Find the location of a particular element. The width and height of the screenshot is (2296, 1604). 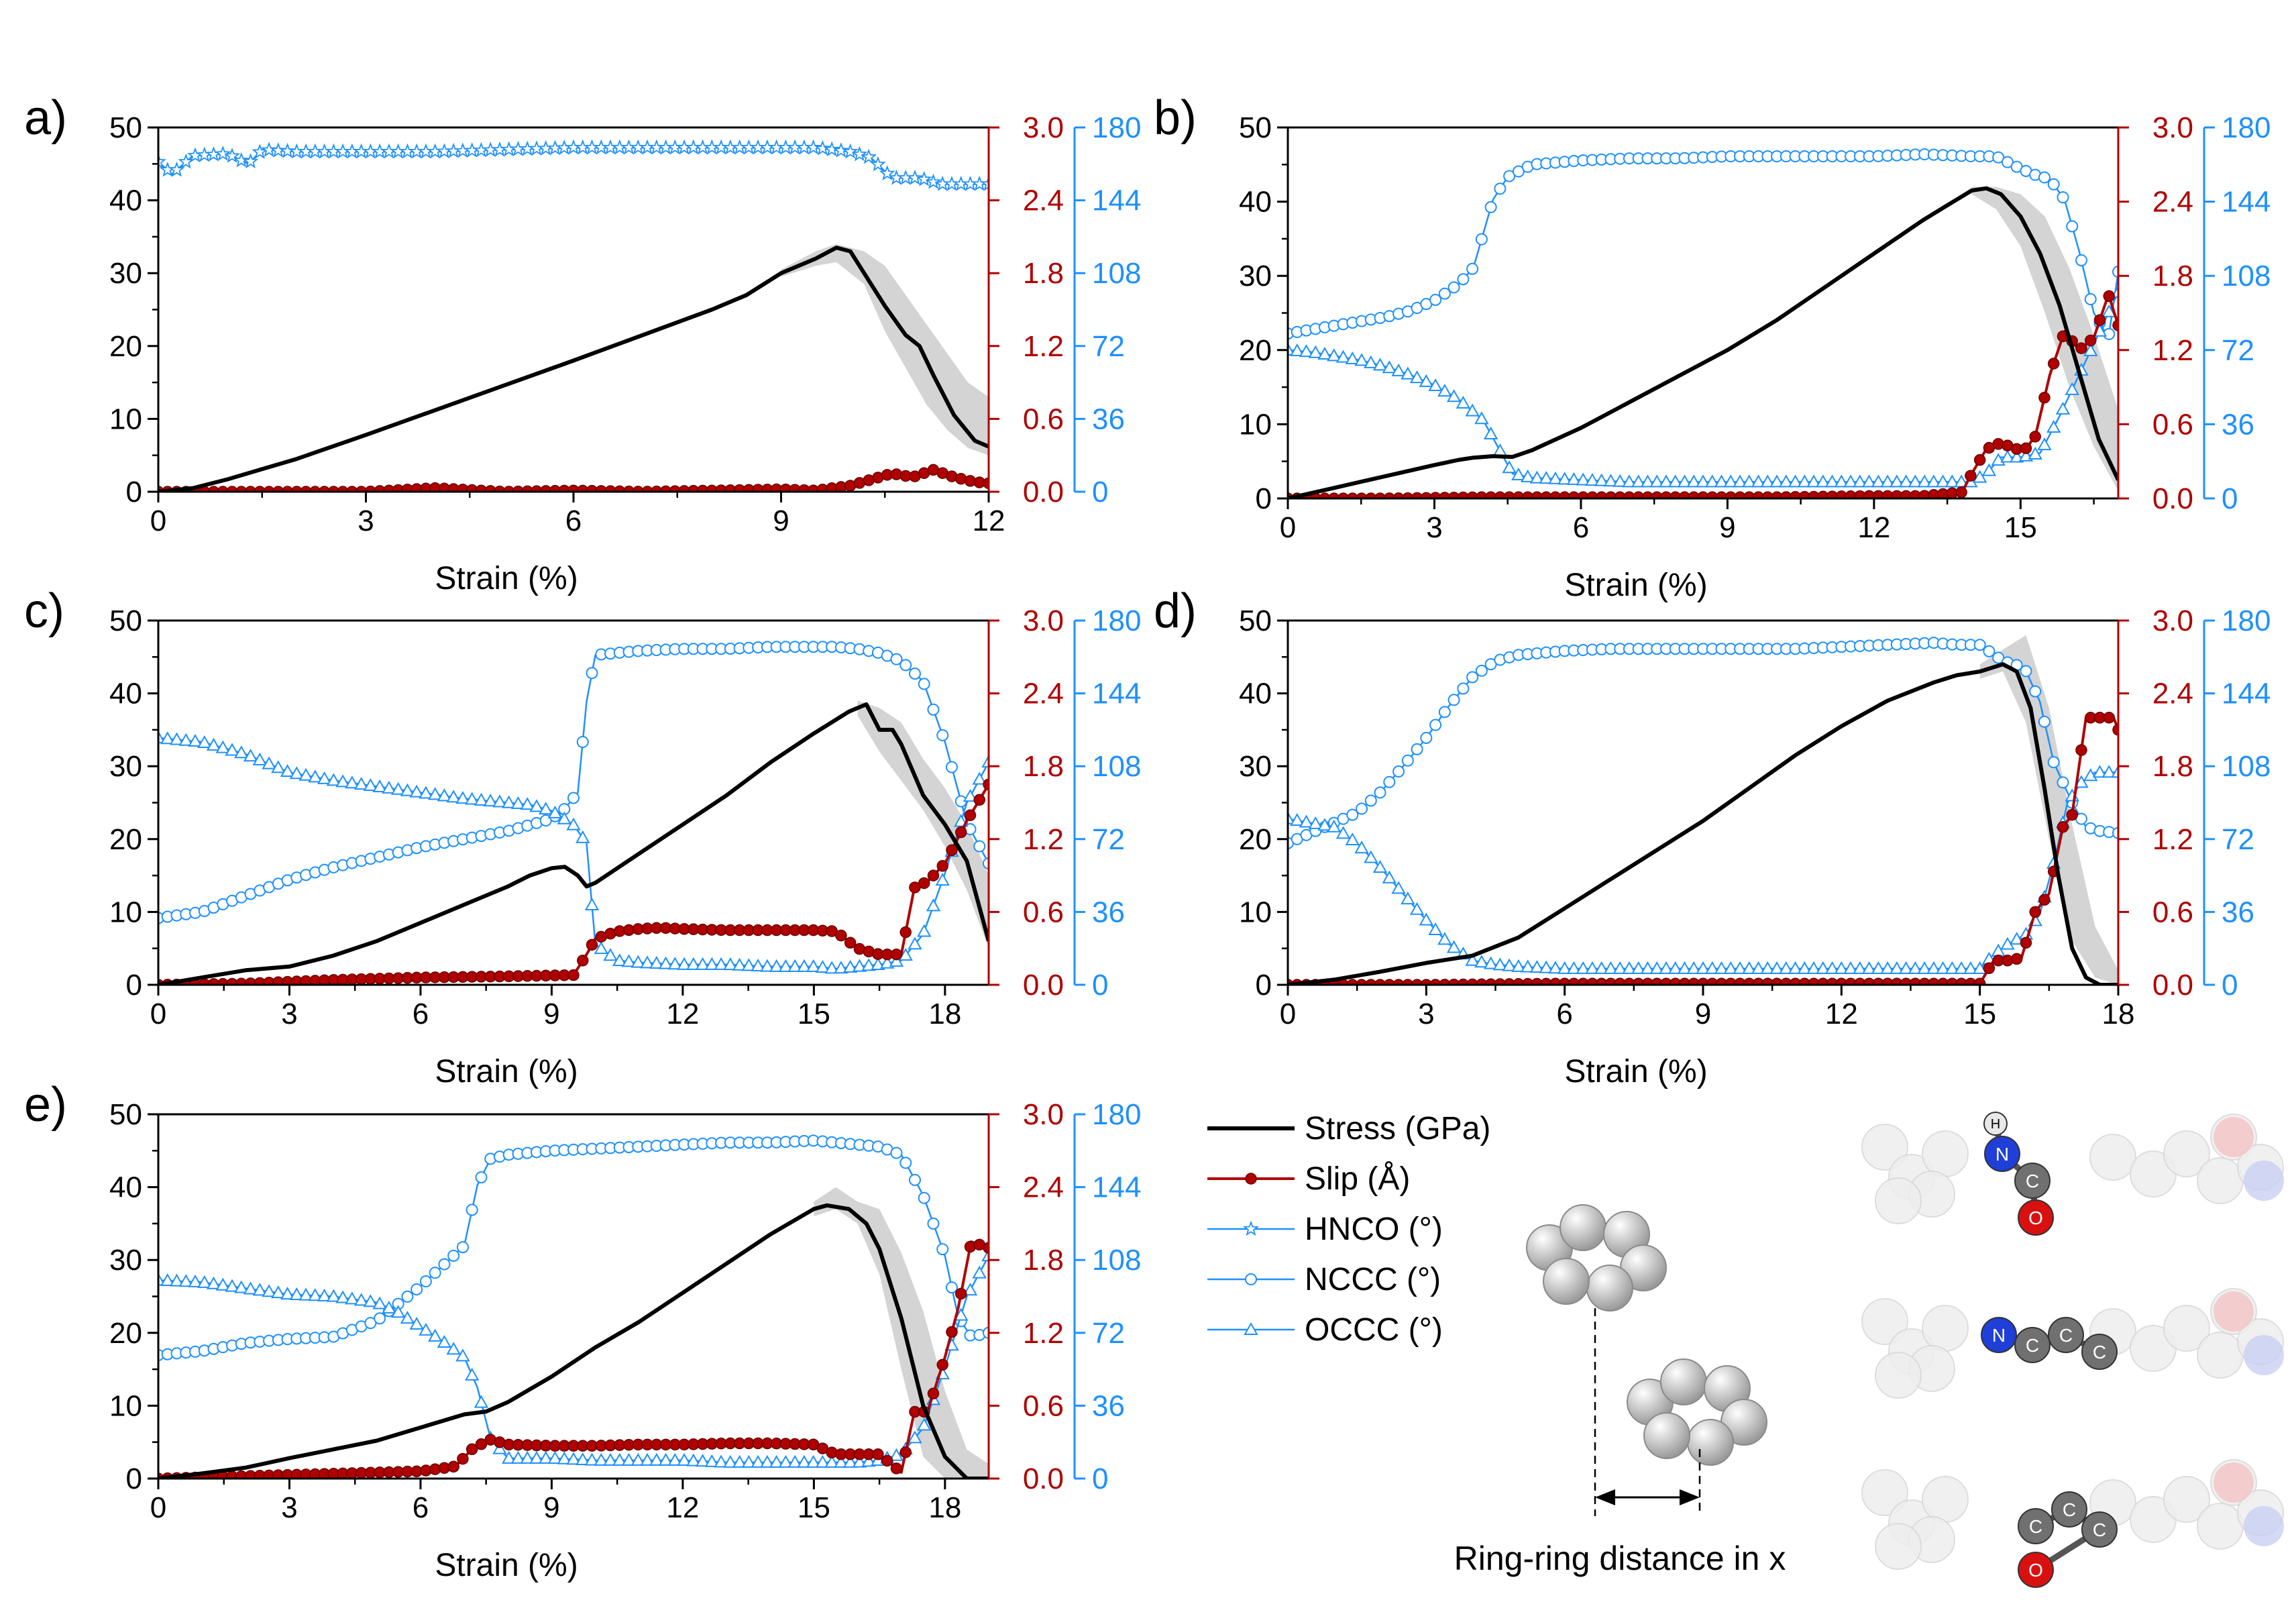

faded-nitrogen is located at coordinates (2264, 1181).